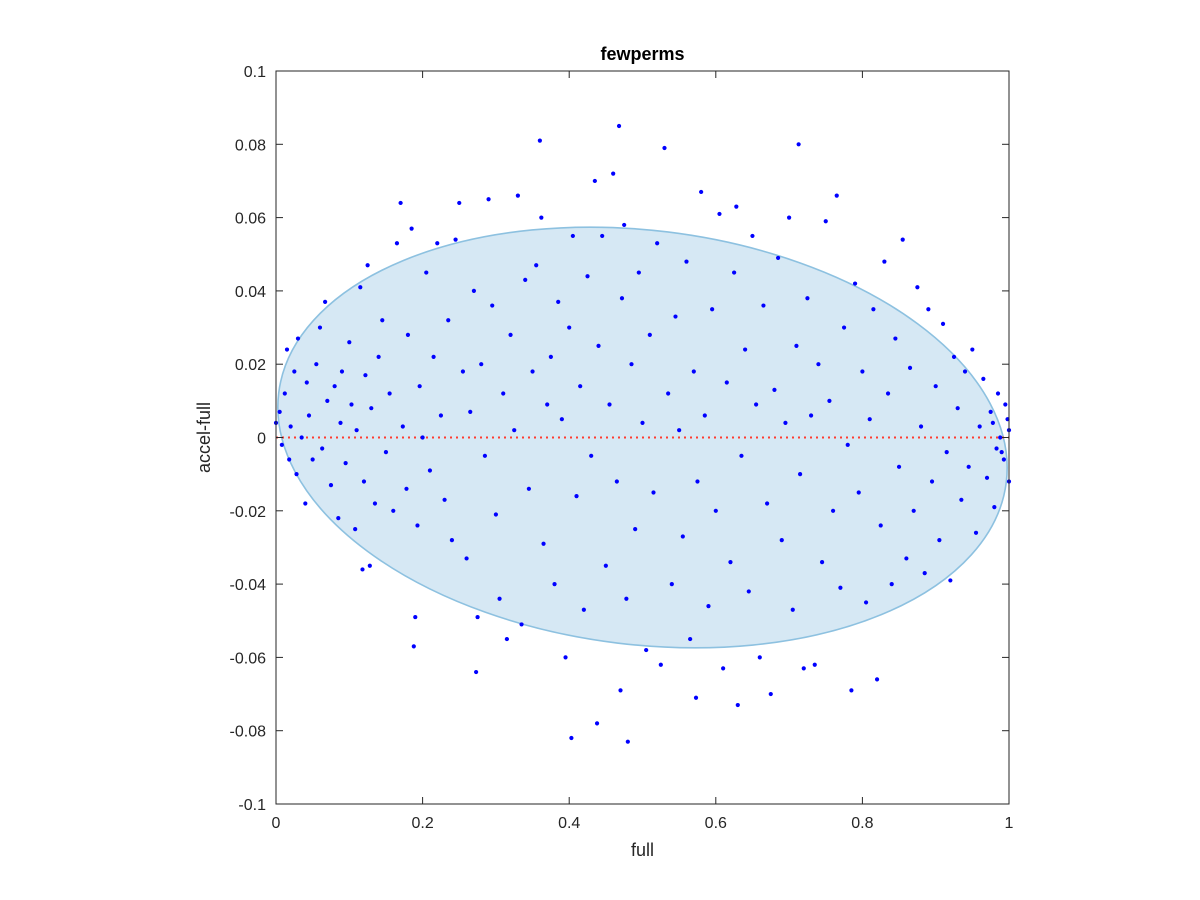 The image size is (1200, 900). Describe the element at coordinates (250, 219) in the screenshot. I see `y-tick-label: 0.06` at that location.